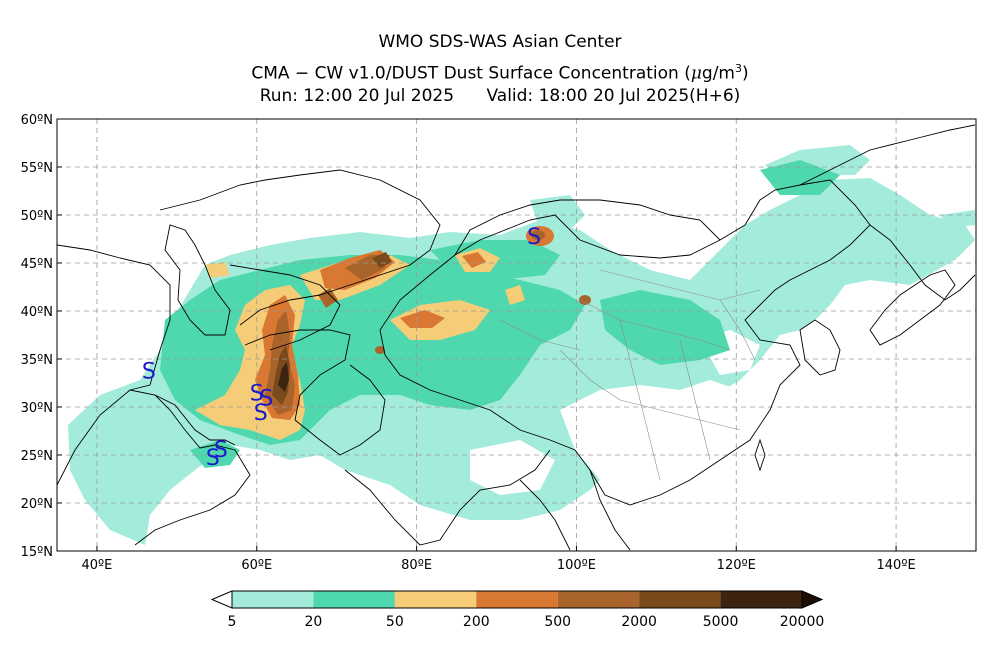 The width and height of the screenshot is (1000, 666). I want to click on dust-level-5-region-aral, so click(328, 298).